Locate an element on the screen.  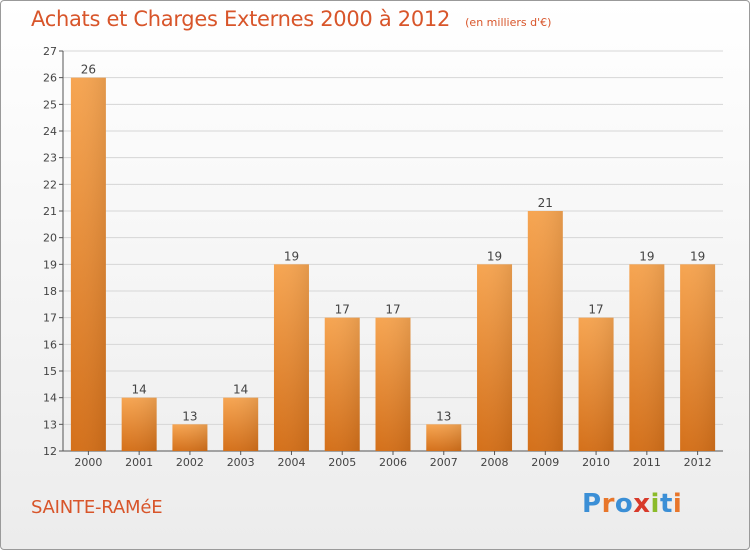
y-tick-label: 24 is located at coordinates (50, 131).